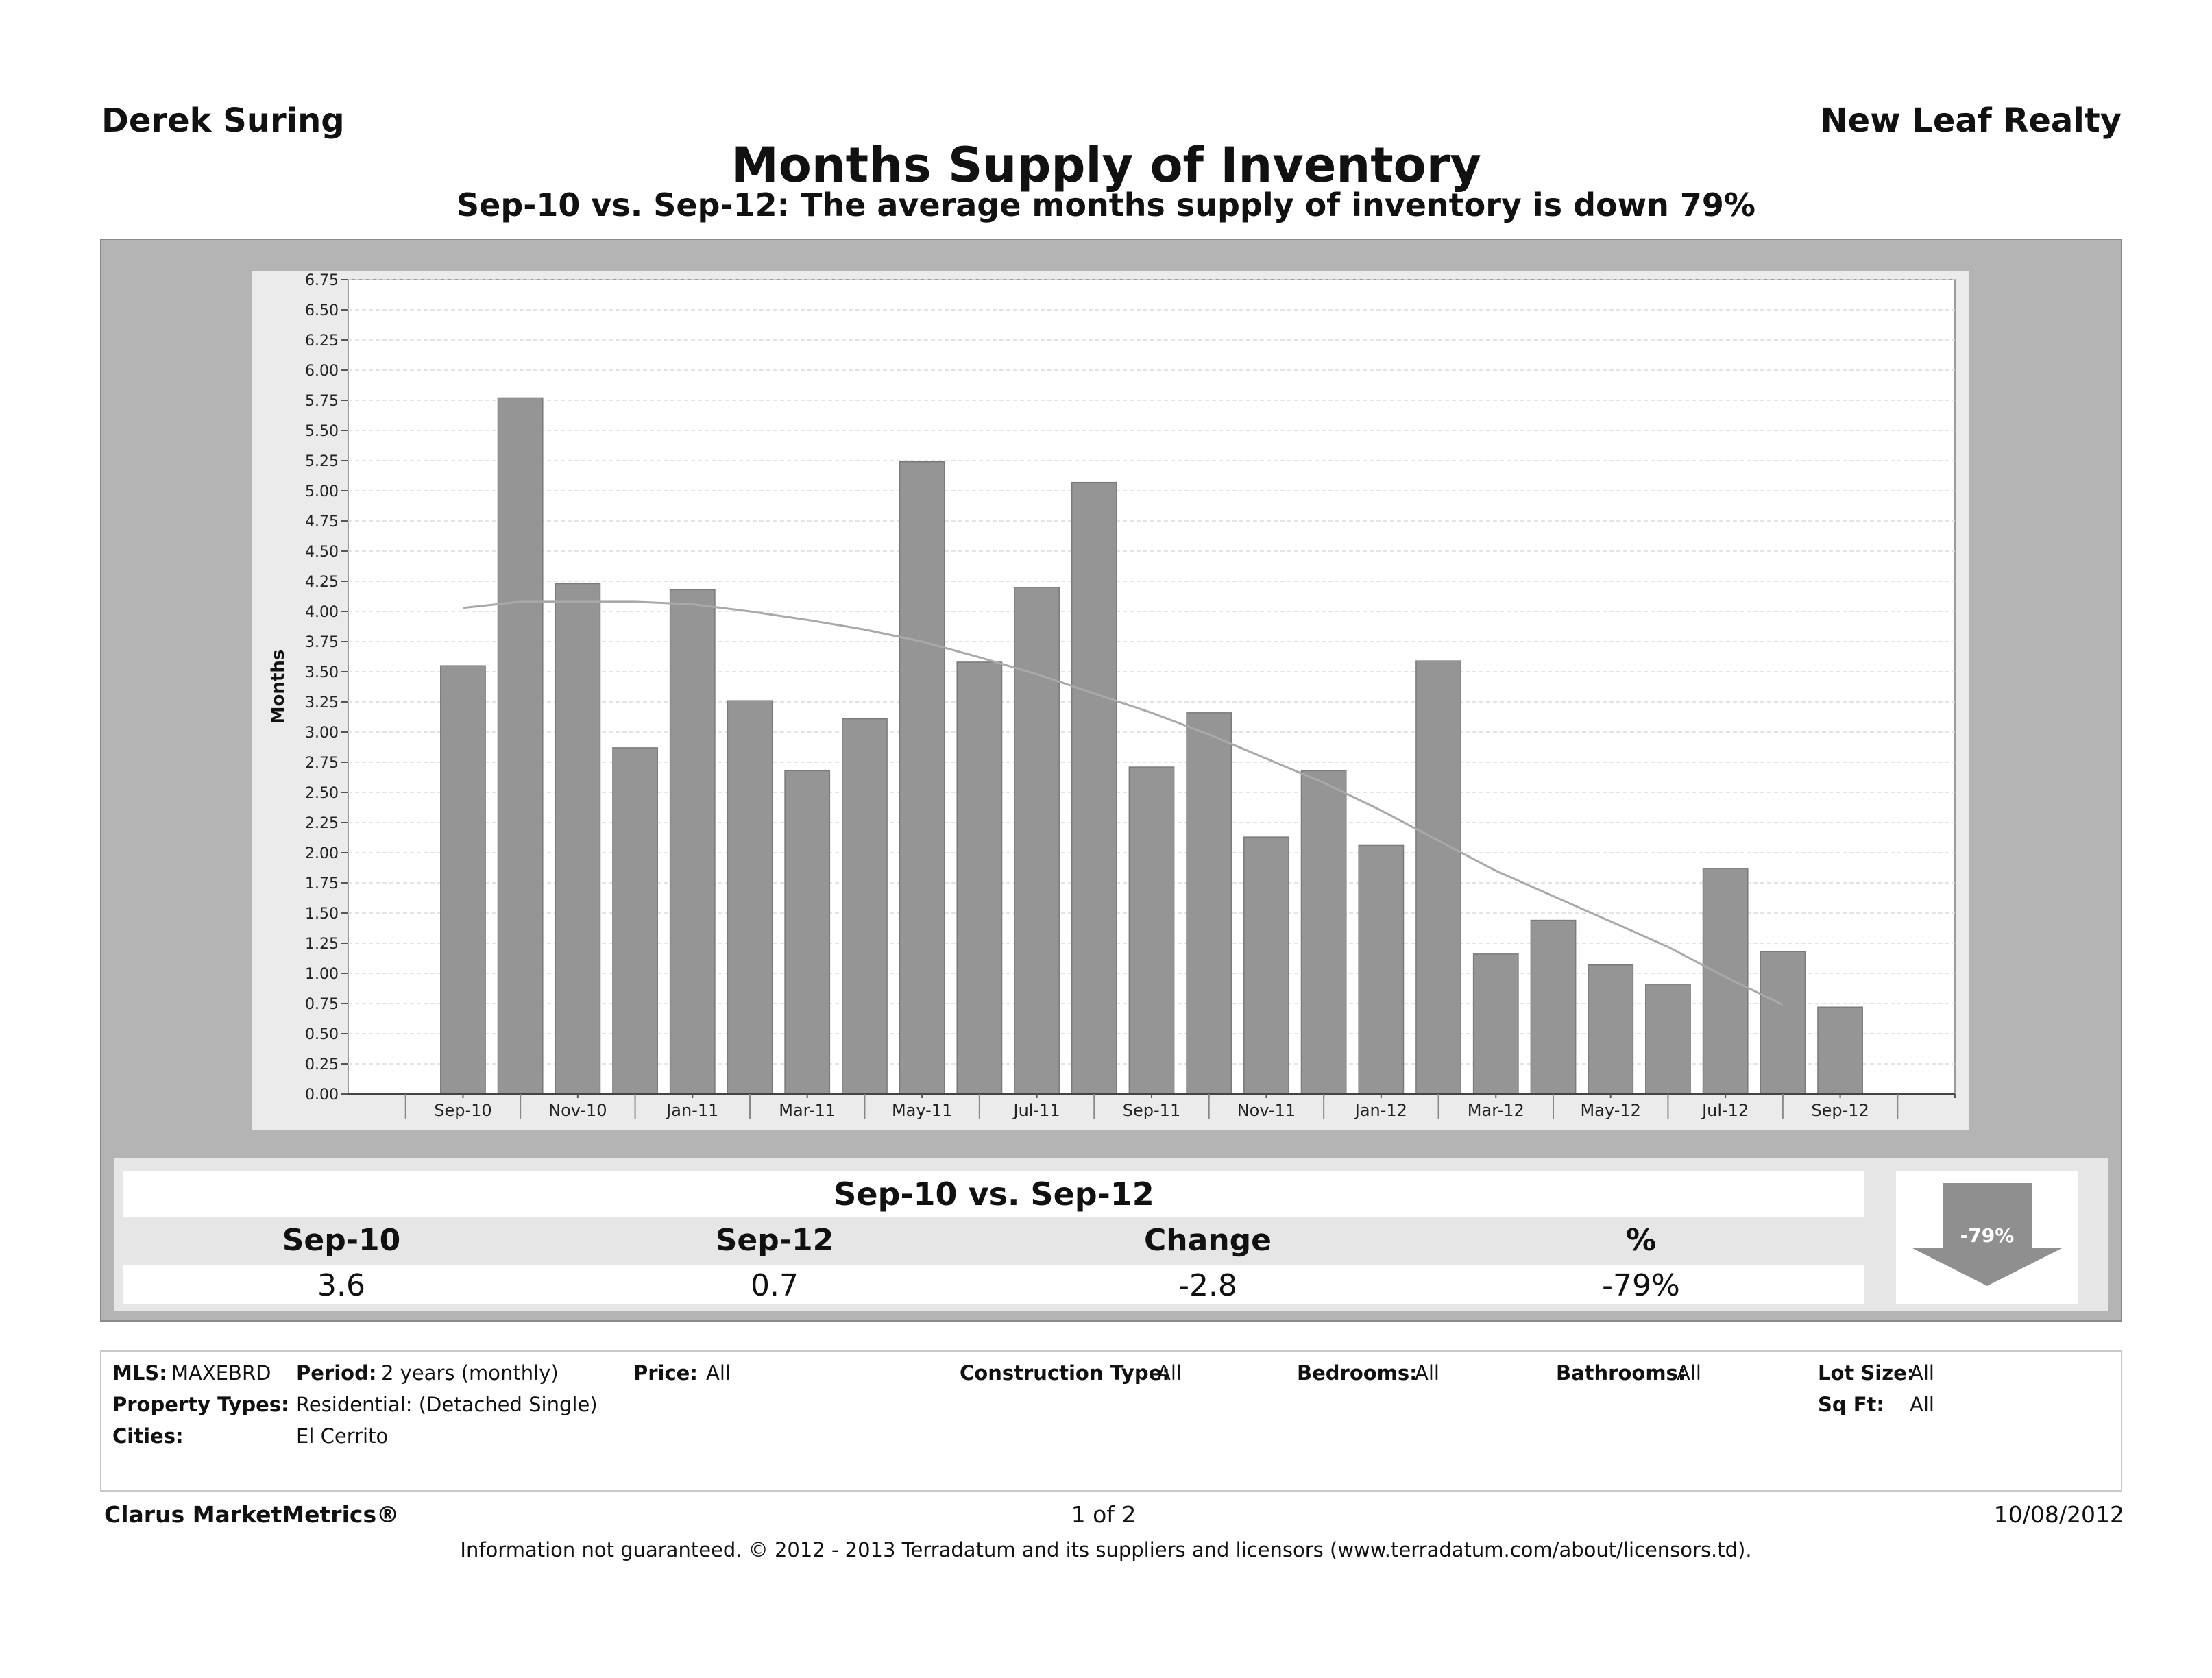  What do you see at coordinates (719, 1373) in the screenshot?
I see `price-value: All` at bounding box center [719, 1373].